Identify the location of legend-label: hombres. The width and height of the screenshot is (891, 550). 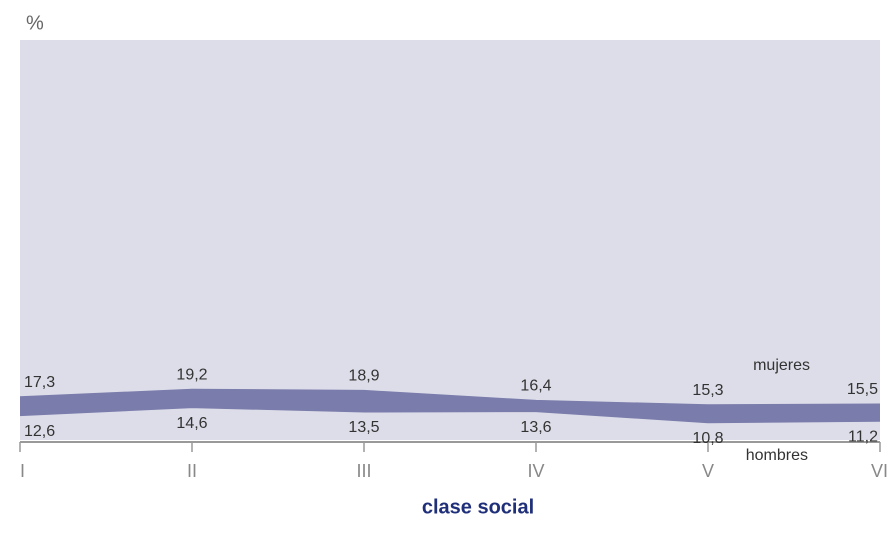
(777, 455).